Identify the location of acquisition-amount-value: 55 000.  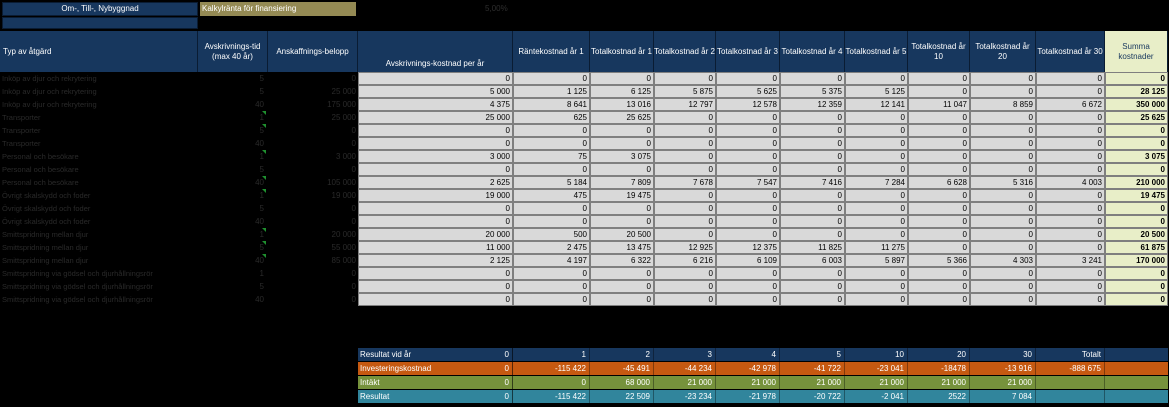
(343, 247).